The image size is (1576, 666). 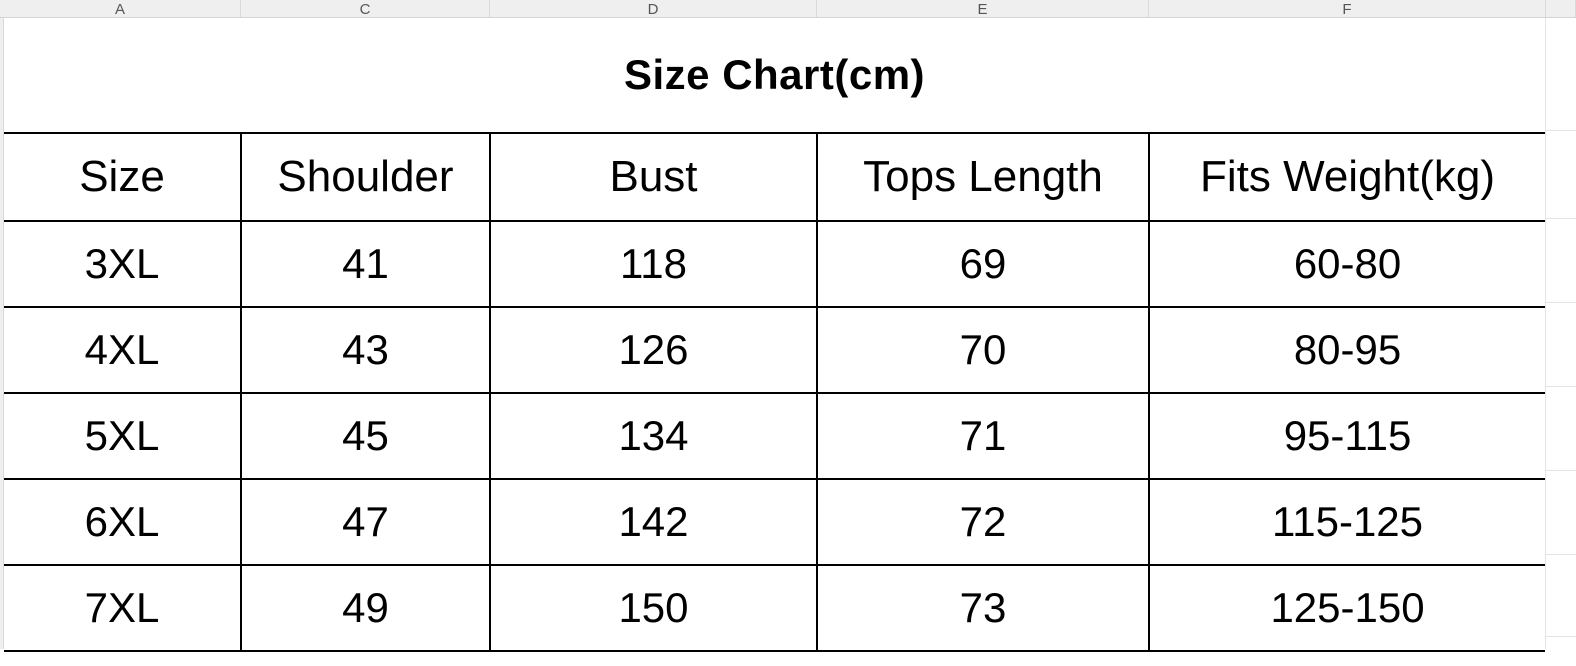 I want to click on cell-value: 71, so click(x=983, y=435).